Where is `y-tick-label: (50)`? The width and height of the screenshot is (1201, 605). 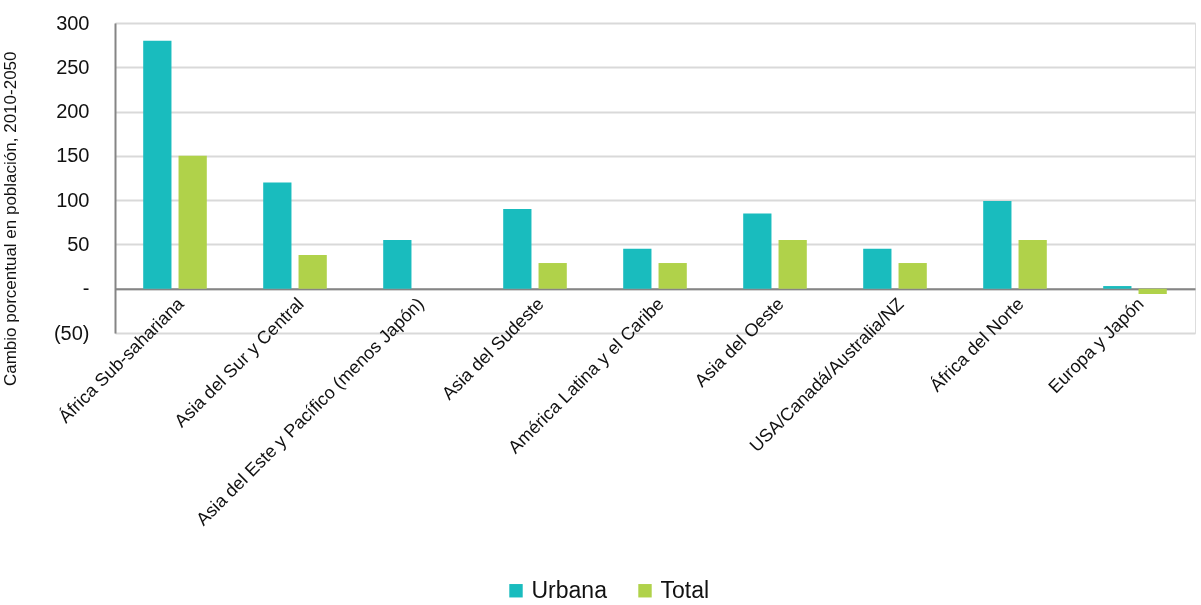 y-tick-label: (50) is located at coordinates (71, 332).